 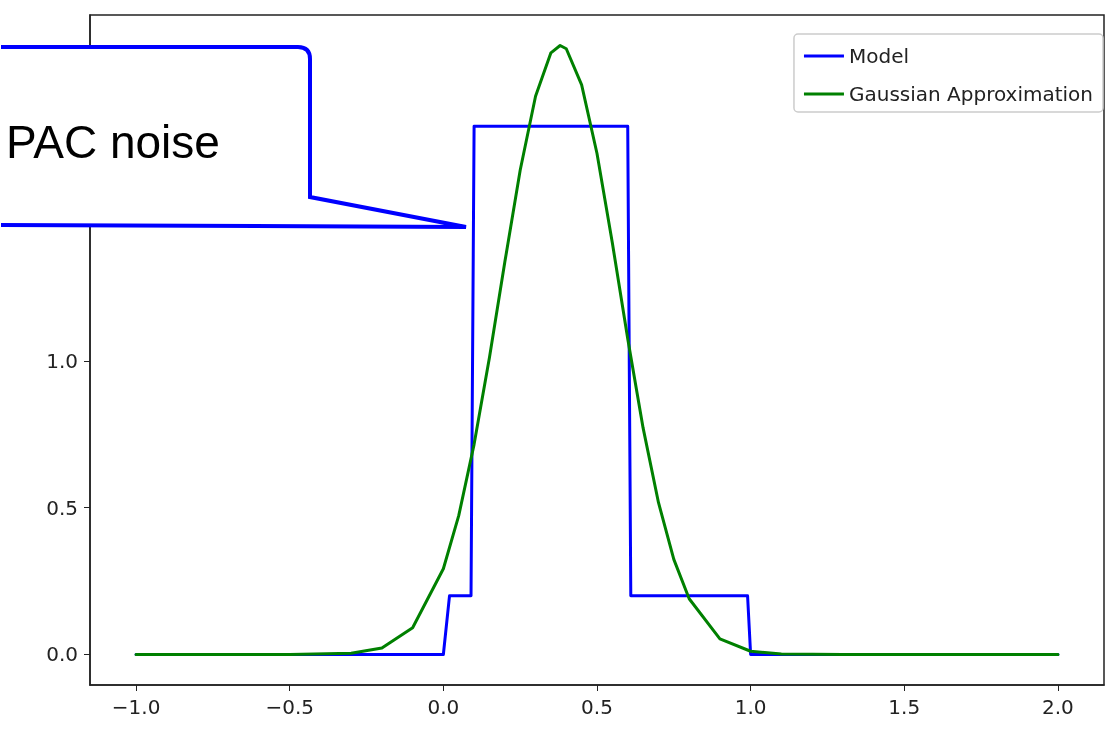 I want to click on x-tick-label: 2.0, so click(x=1058, y=707).